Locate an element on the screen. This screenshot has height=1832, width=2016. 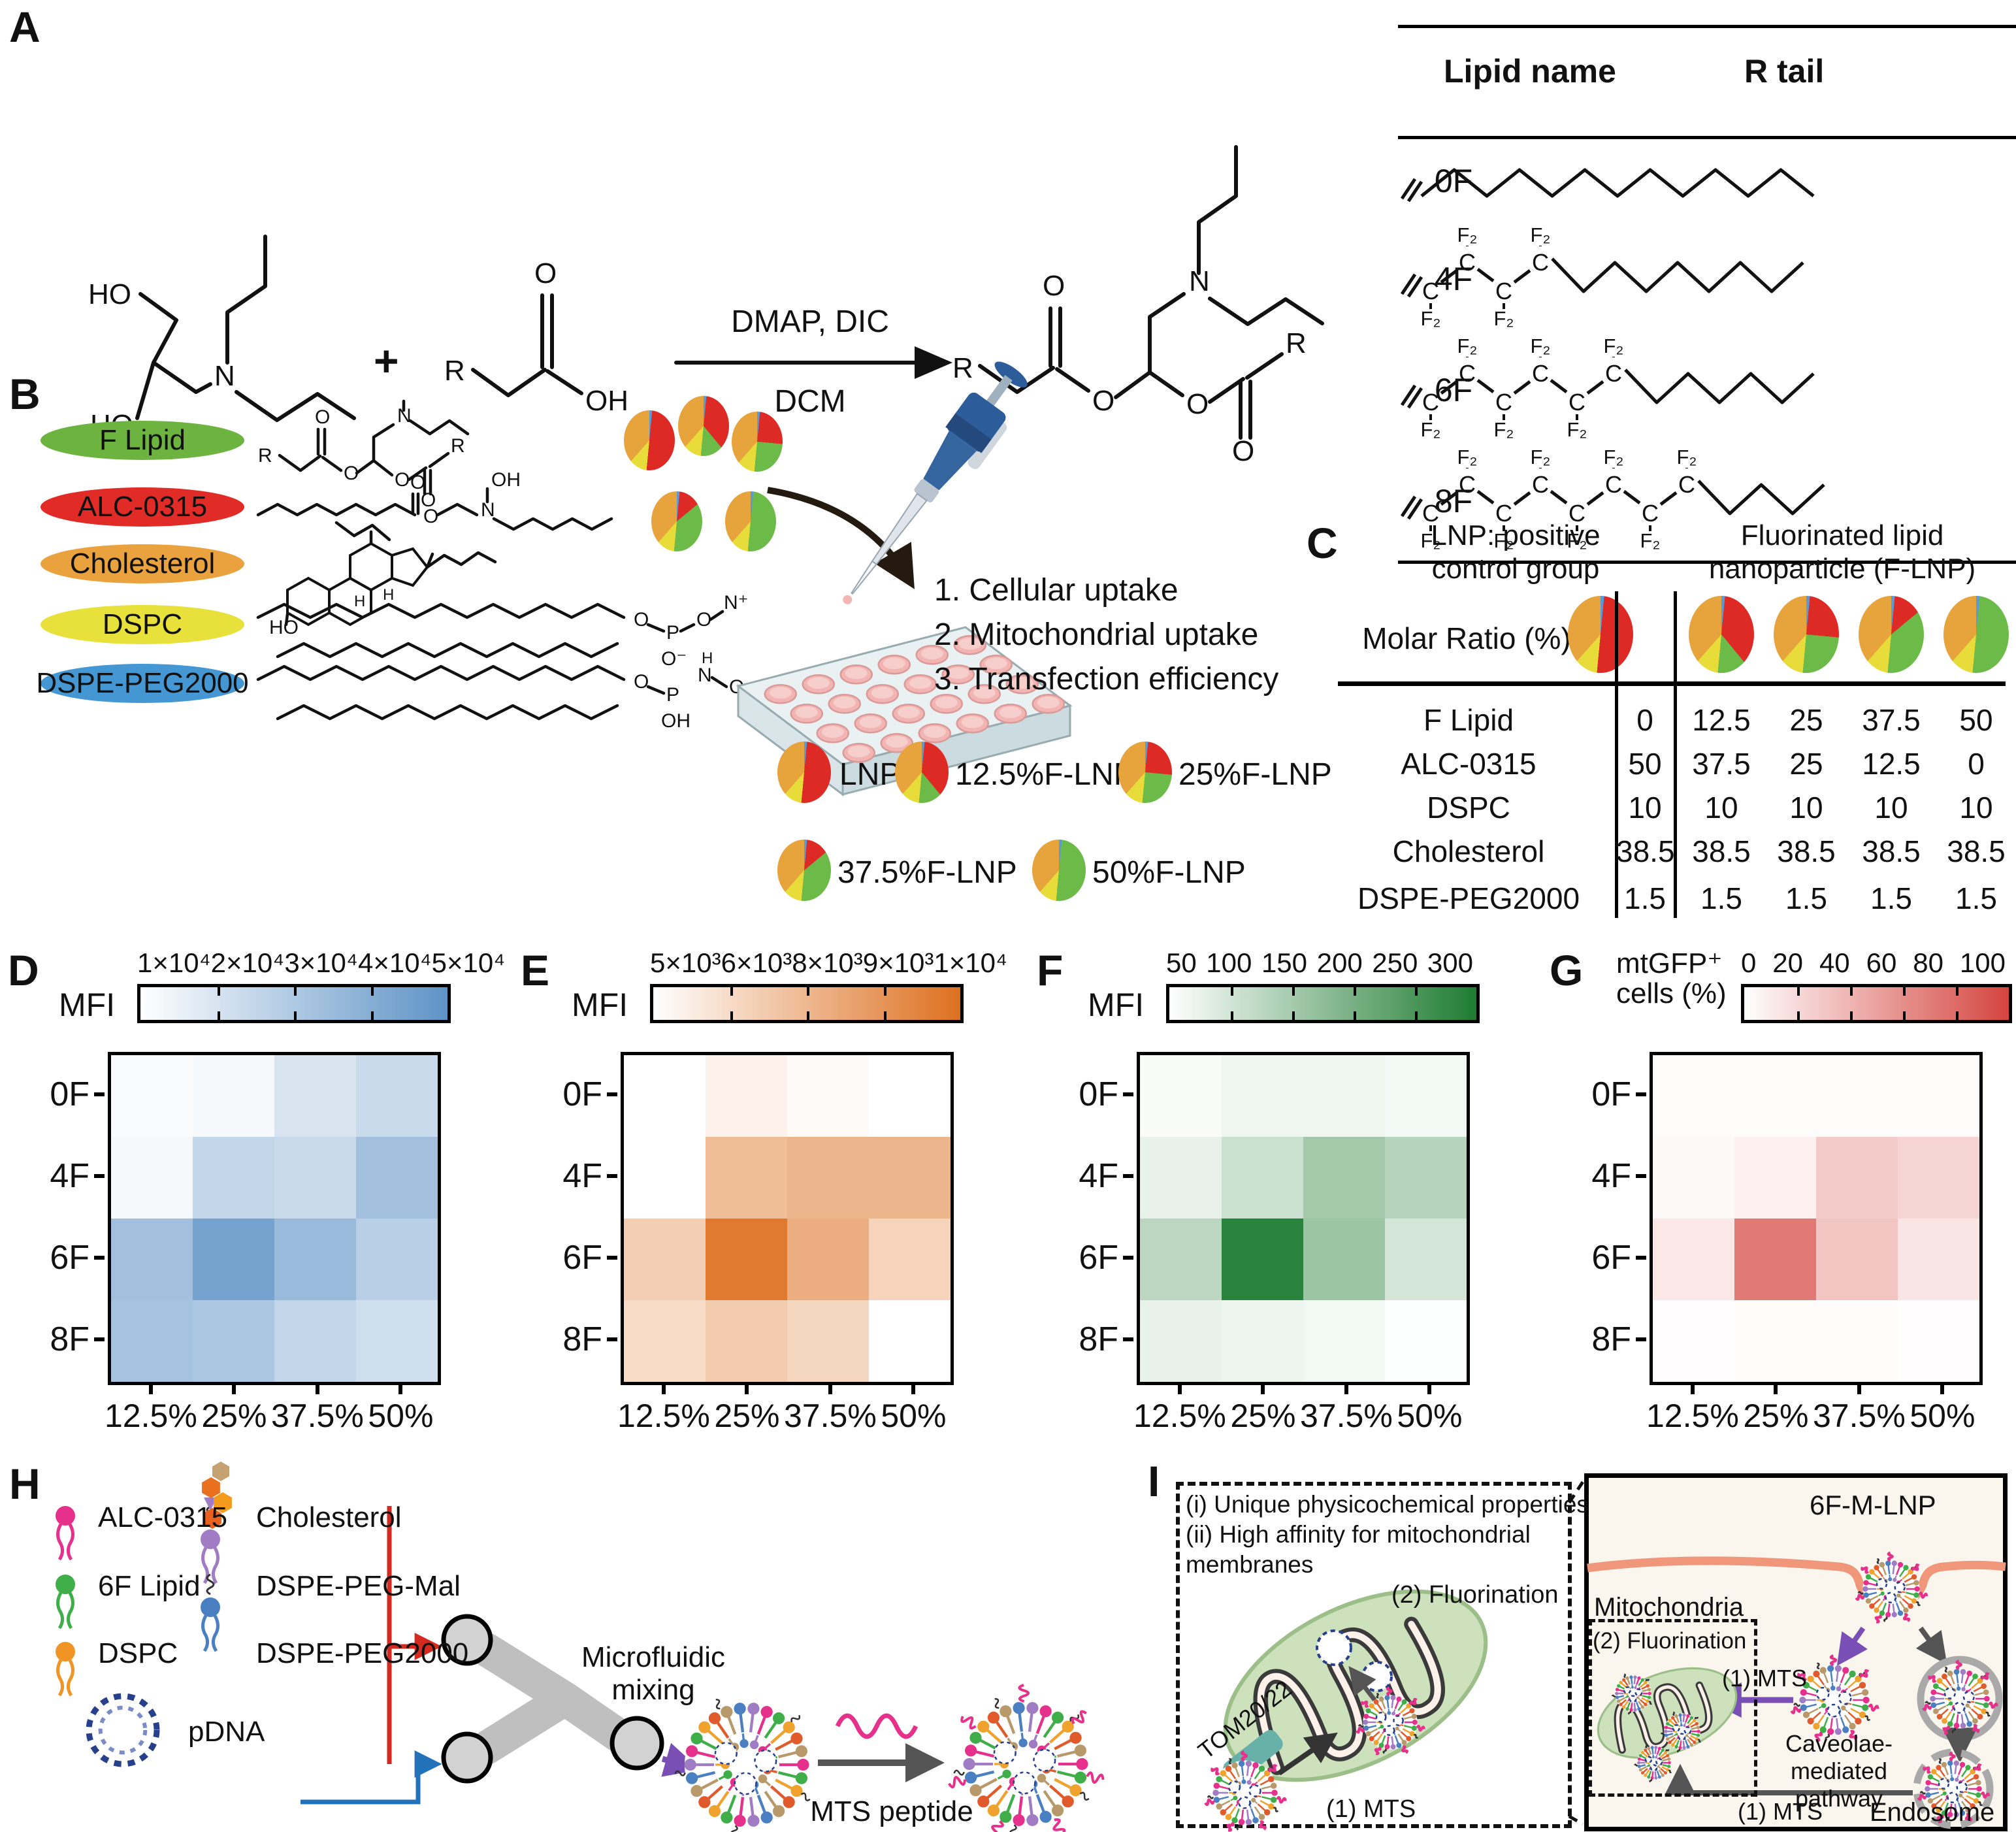
endosome-label: Endosome is located at coordinates (1932, 1813).